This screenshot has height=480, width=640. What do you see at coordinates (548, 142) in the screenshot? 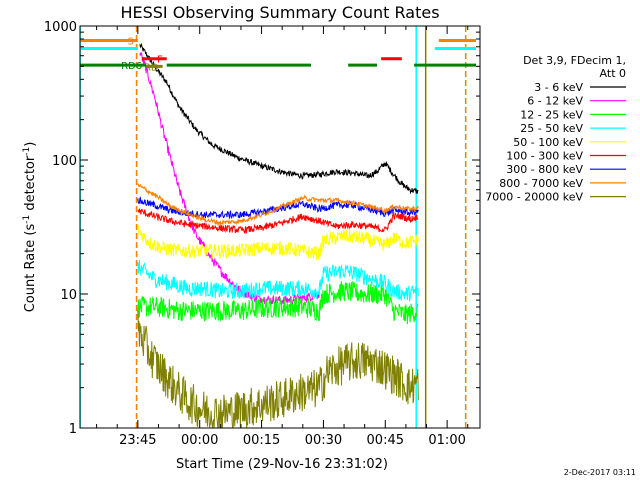
I see `legend-label-4: 50 - 100 keV` at bounding box center [548, 142].